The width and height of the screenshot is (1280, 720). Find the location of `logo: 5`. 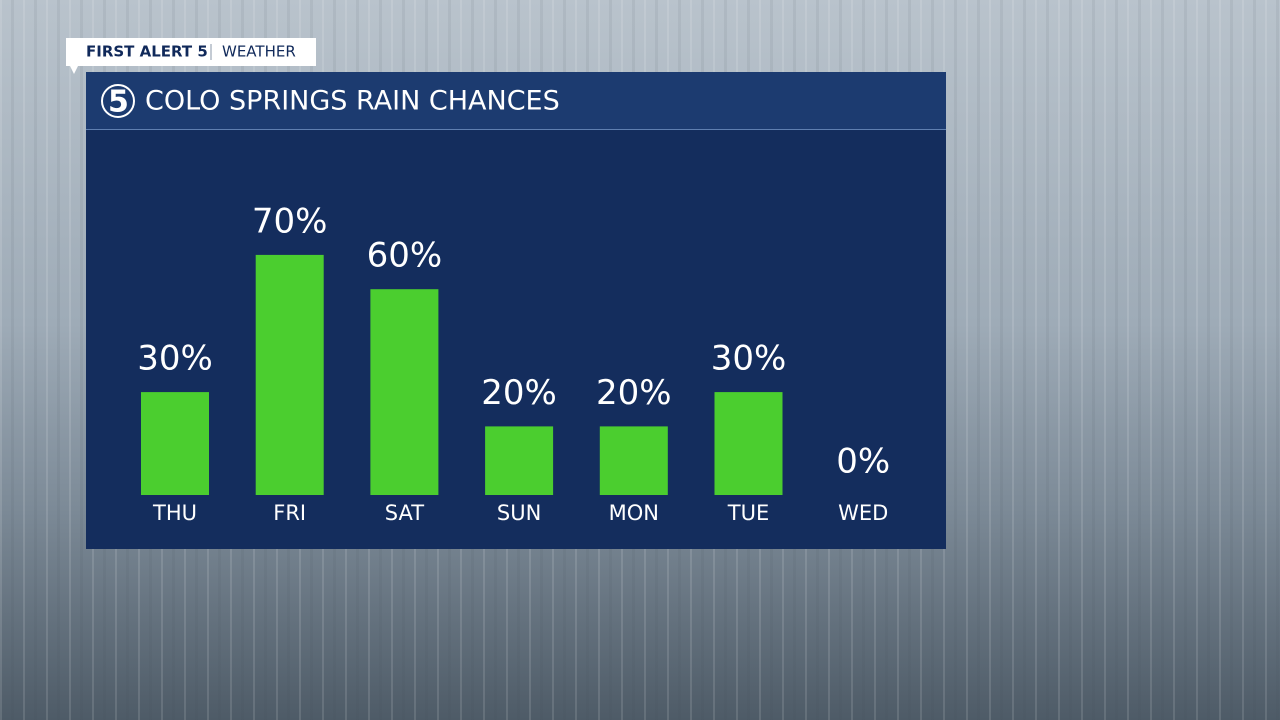

logo: 5 is located at coordinates (118, 102).